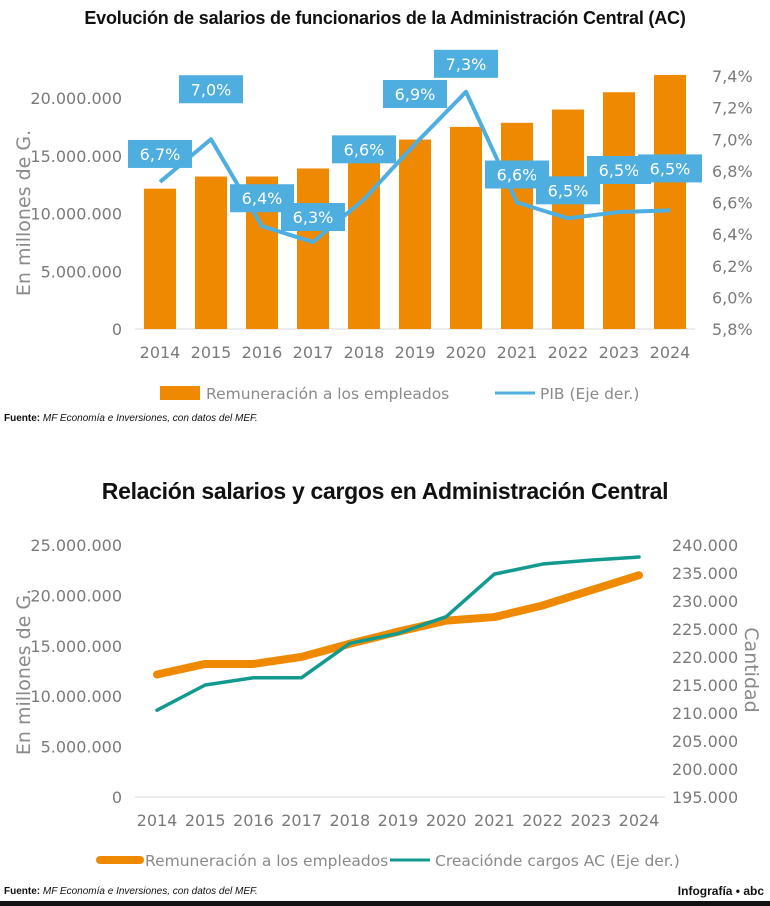 Image resolution: width=770 pixels, height=906 pixels. What do you see at coordinates (262, 198) in the screenshot?
I see `data-label-2016: 6,4%` at bounding box center [262, 198].